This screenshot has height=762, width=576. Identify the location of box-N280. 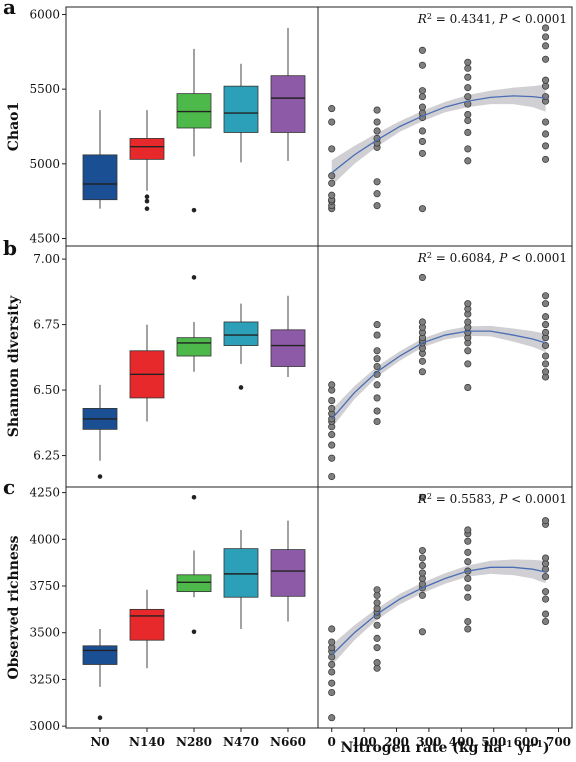
(194, 583).